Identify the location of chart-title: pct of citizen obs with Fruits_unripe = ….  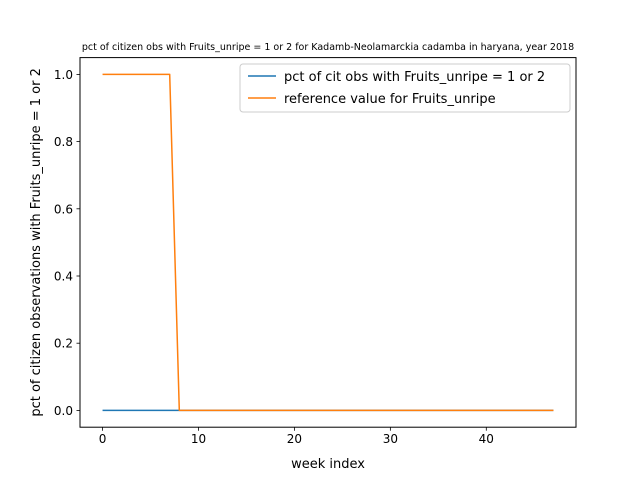
(328, 47).